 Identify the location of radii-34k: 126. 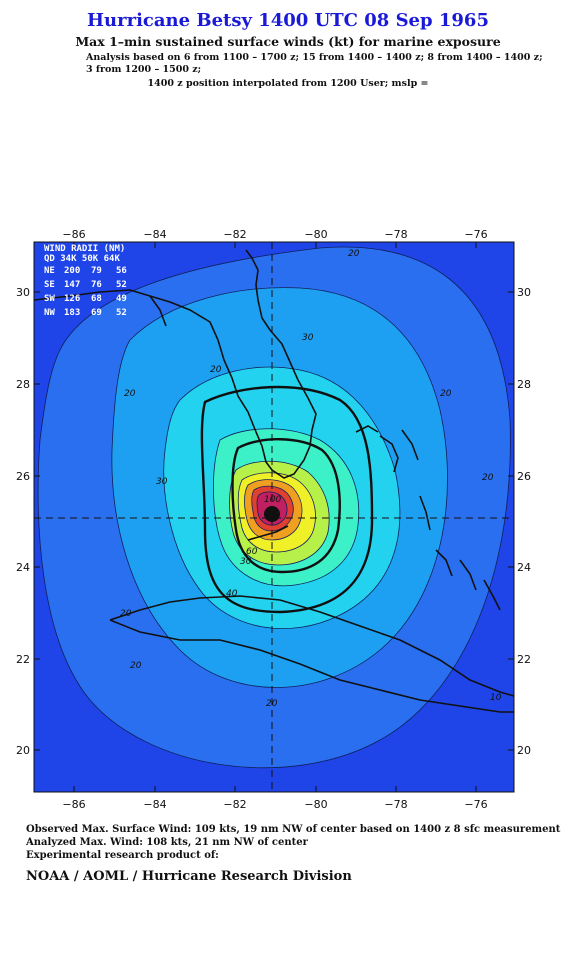
(72, 299).